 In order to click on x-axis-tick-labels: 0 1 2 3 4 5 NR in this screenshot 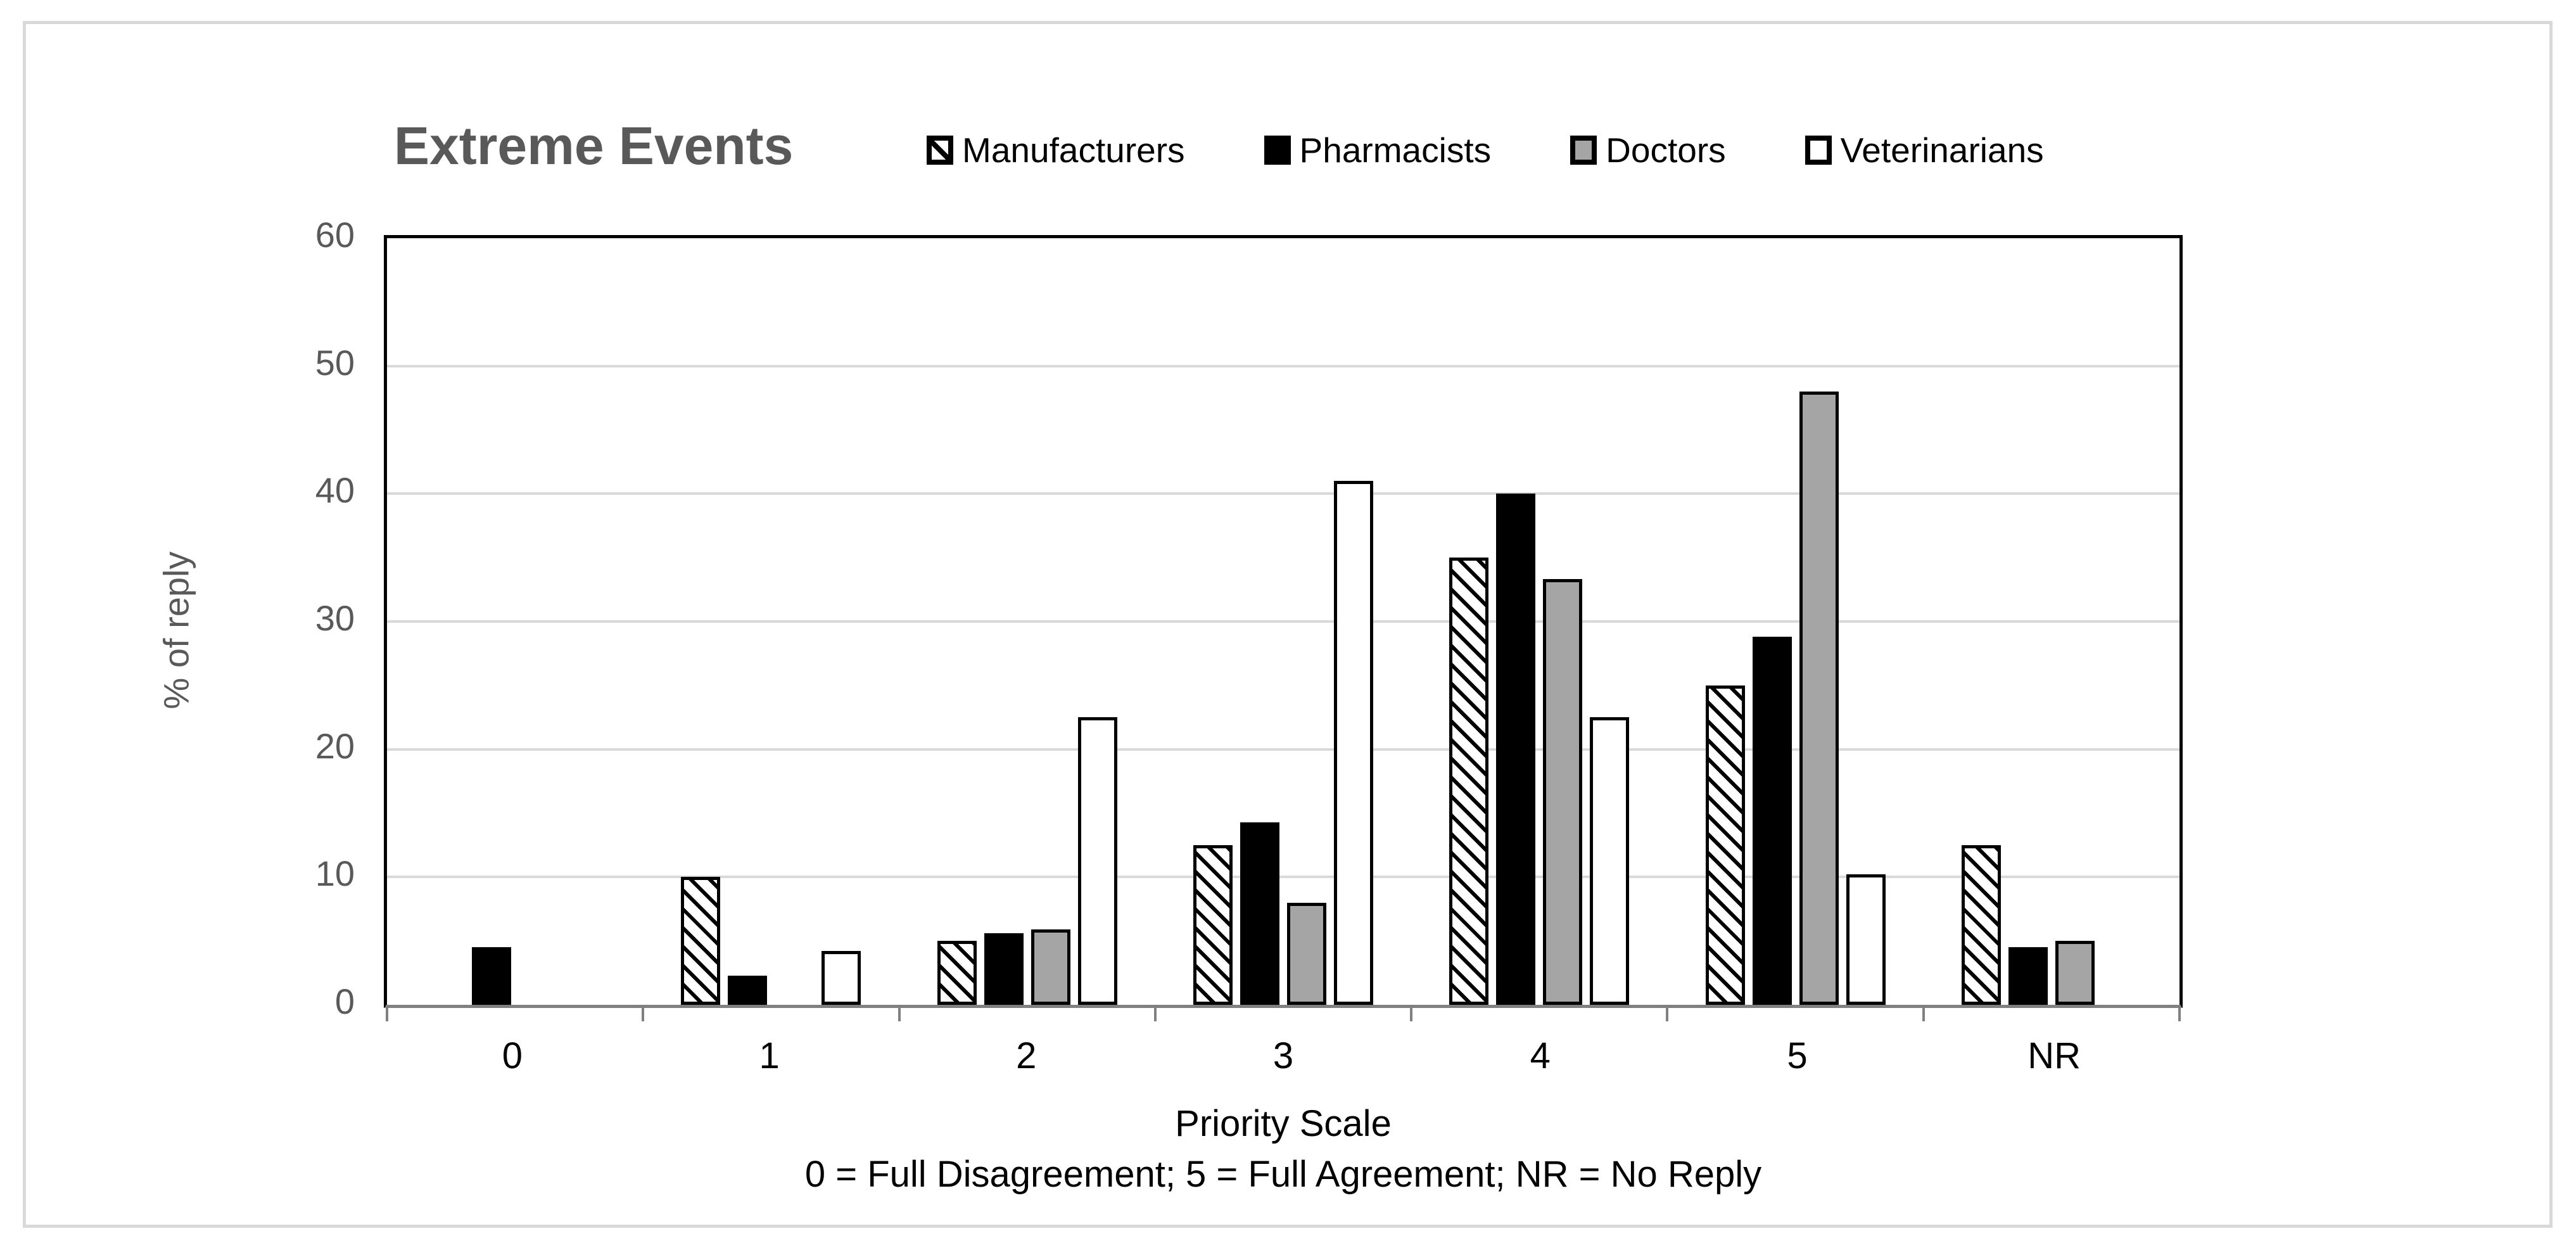, I will do `click(1283, 1056)`.